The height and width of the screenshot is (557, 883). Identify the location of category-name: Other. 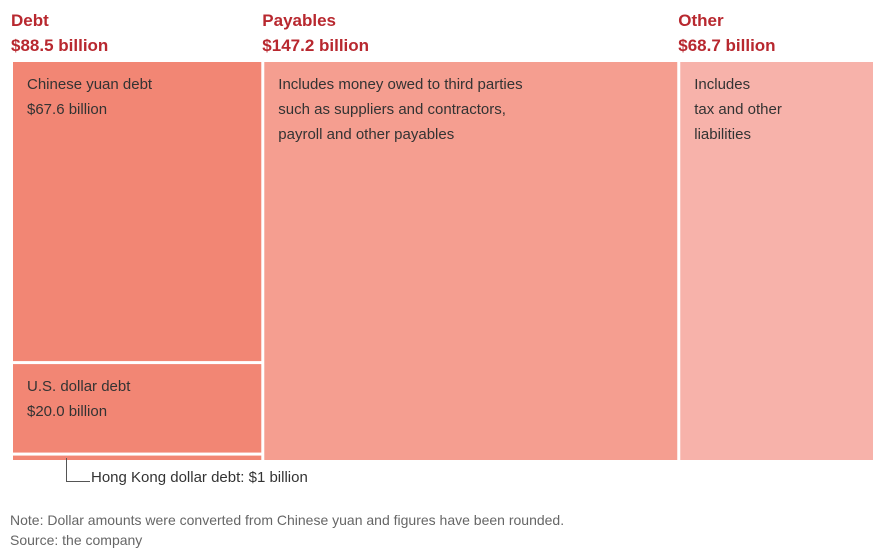
(701, 20).